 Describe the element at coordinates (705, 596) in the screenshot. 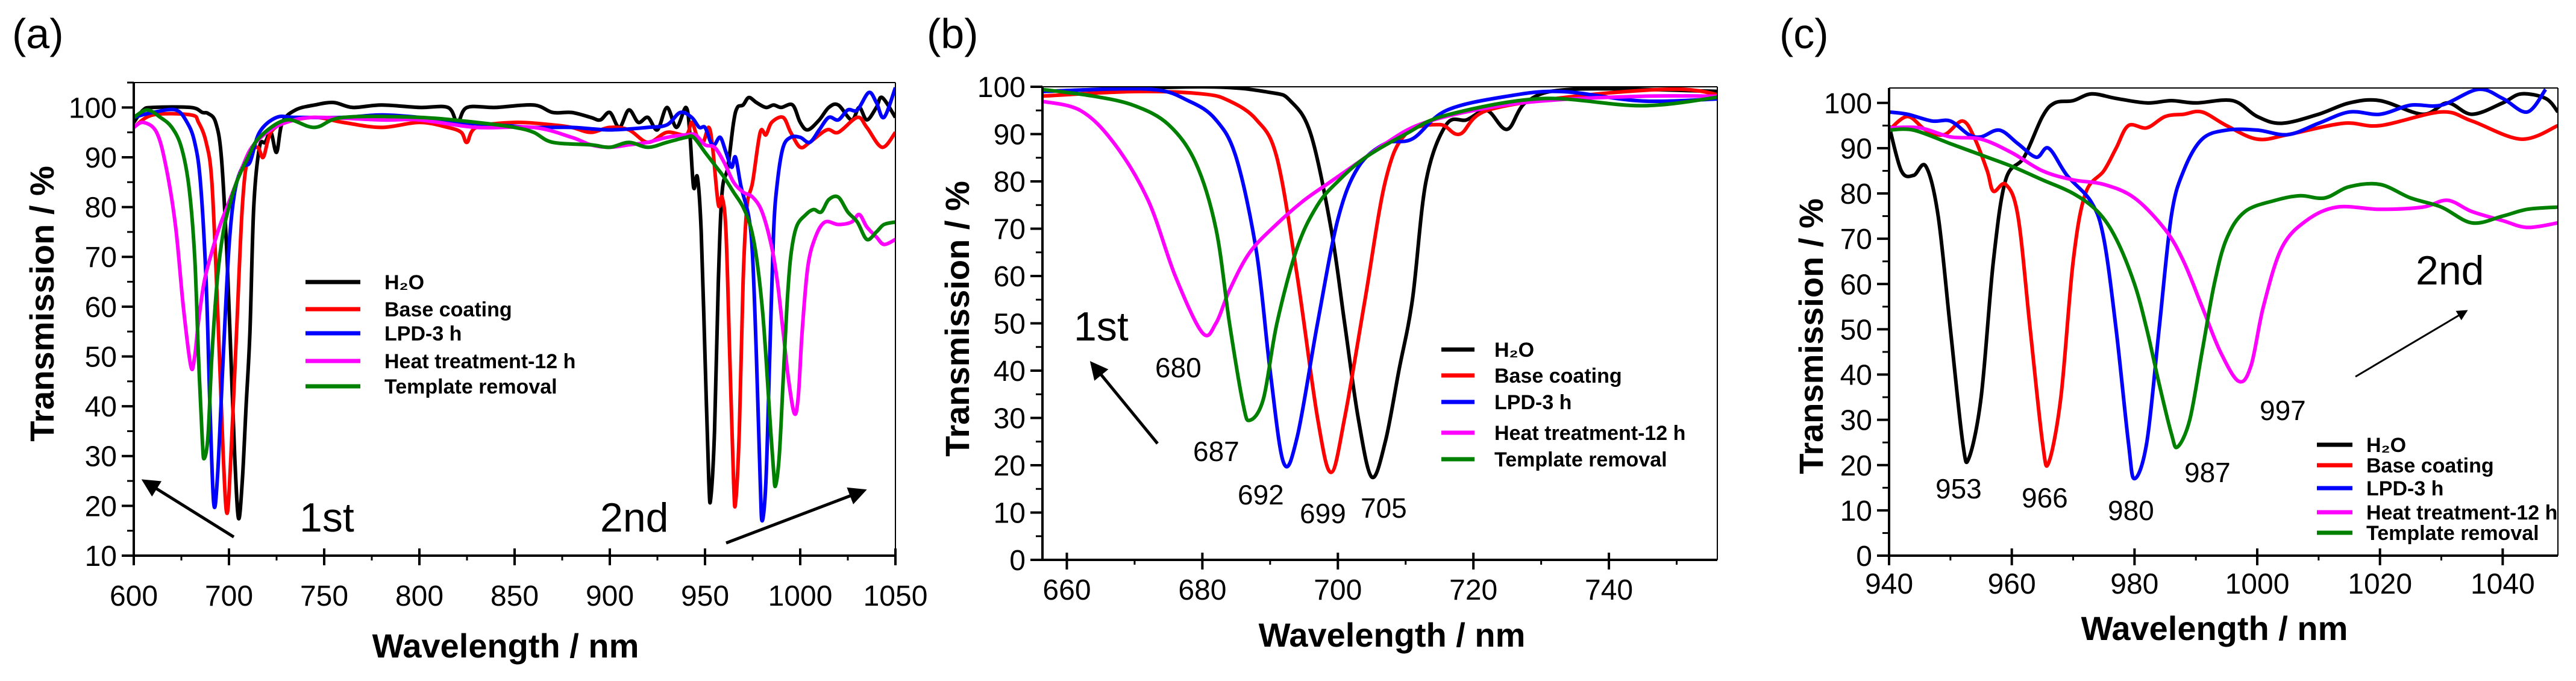

I see `x-tick-label: 950` at that location.